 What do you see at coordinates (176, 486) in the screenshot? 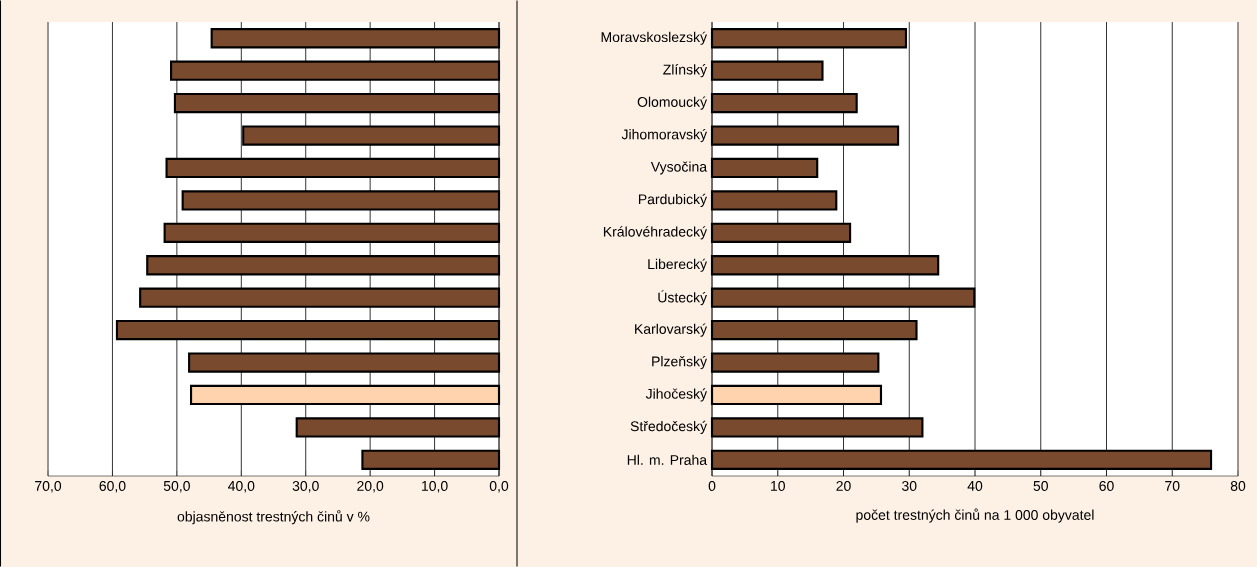
I see `x-tick-label: 50,0` at bounding box center [176, 486].